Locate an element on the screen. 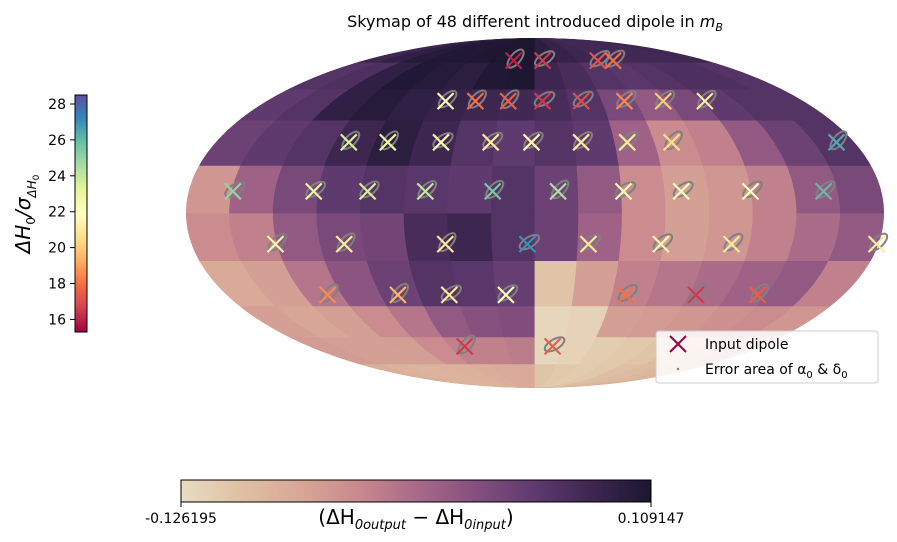 Image resolution: width=897 pixels, height=542 pixels. legend-error-a-sub: 0 is located at coordinates (809, 375).